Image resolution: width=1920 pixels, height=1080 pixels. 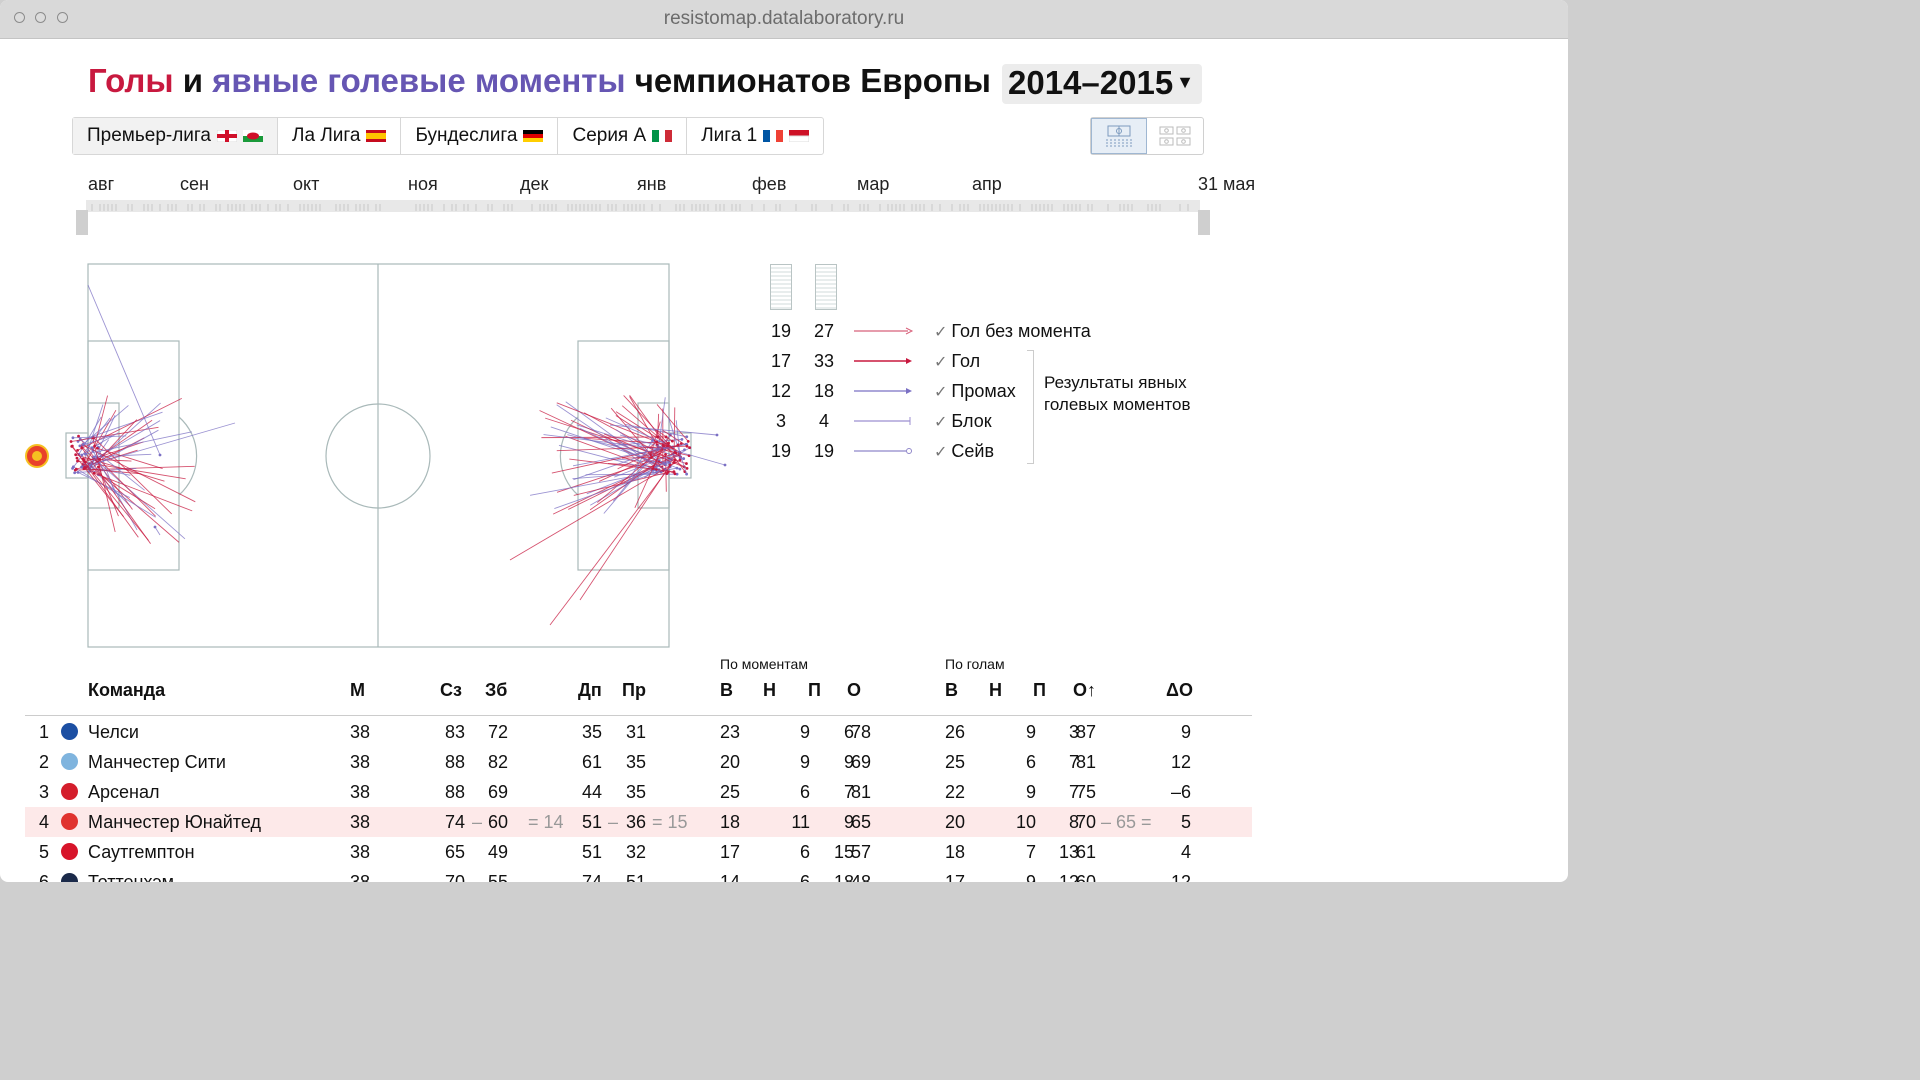 What do you see at coordinates (360, 822) in the screenshot?
I see `cell-matches: 38` at bounding box center [360, 822].